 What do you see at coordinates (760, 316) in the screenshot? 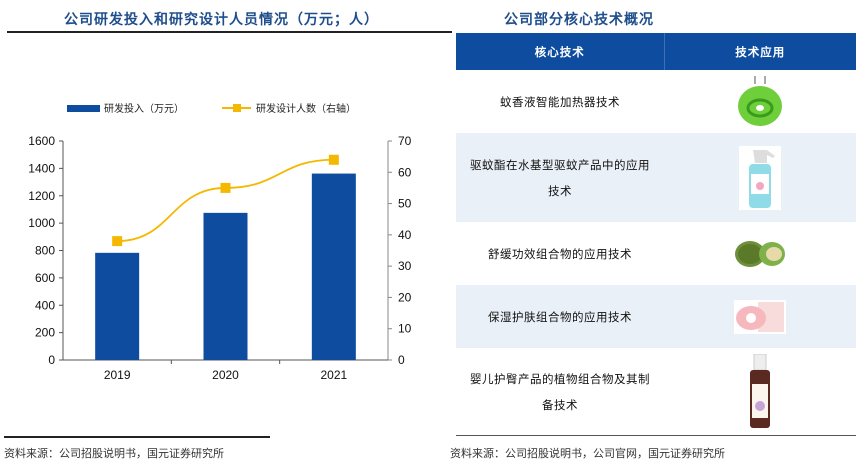
I see `cream-jar-image` at bounding box center [760, 316].